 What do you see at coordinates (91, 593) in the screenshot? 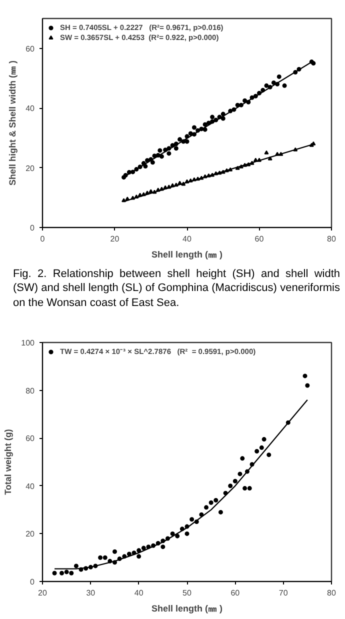
I see `x-tick-label: 30` at bounding box center [91, 593].